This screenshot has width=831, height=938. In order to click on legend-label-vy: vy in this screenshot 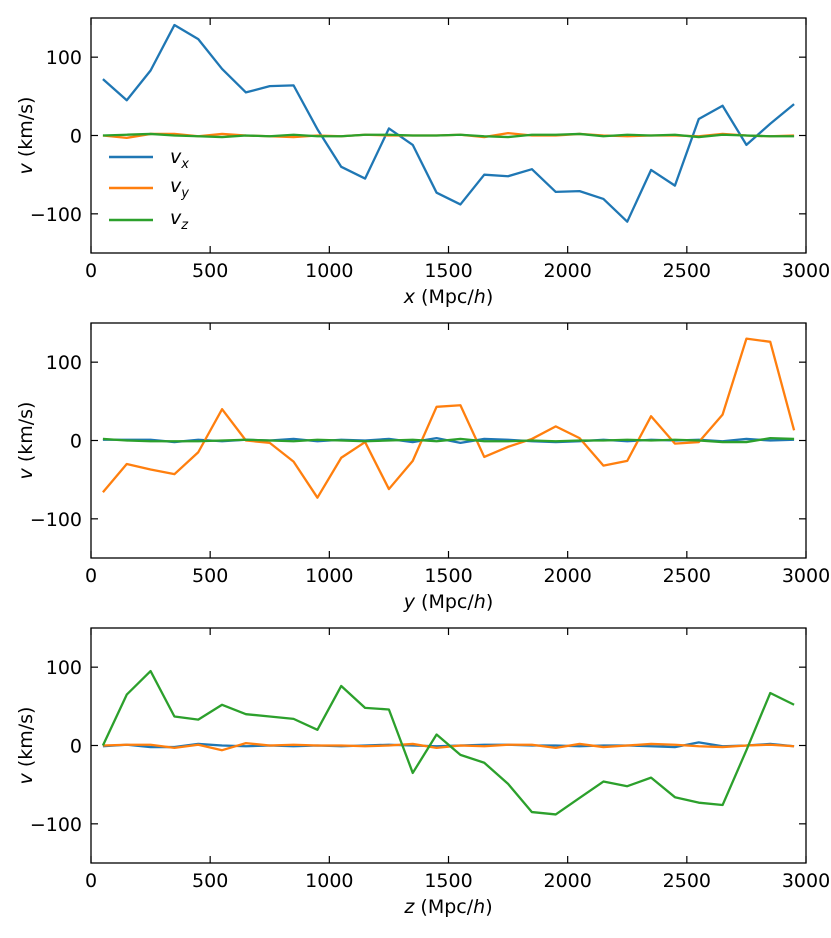, I will do `click(179, 188)`.